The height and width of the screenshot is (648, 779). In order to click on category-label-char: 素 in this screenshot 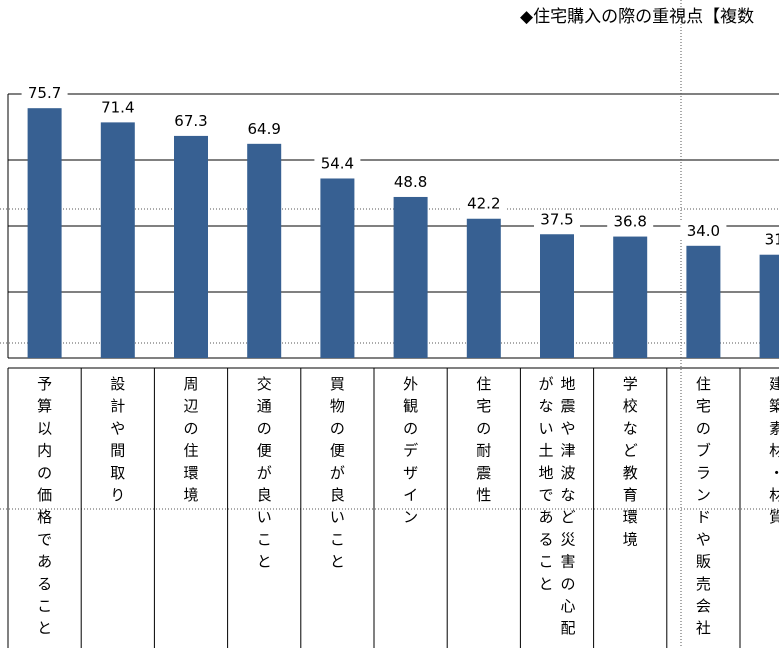, I will do `click(774, 428)`.